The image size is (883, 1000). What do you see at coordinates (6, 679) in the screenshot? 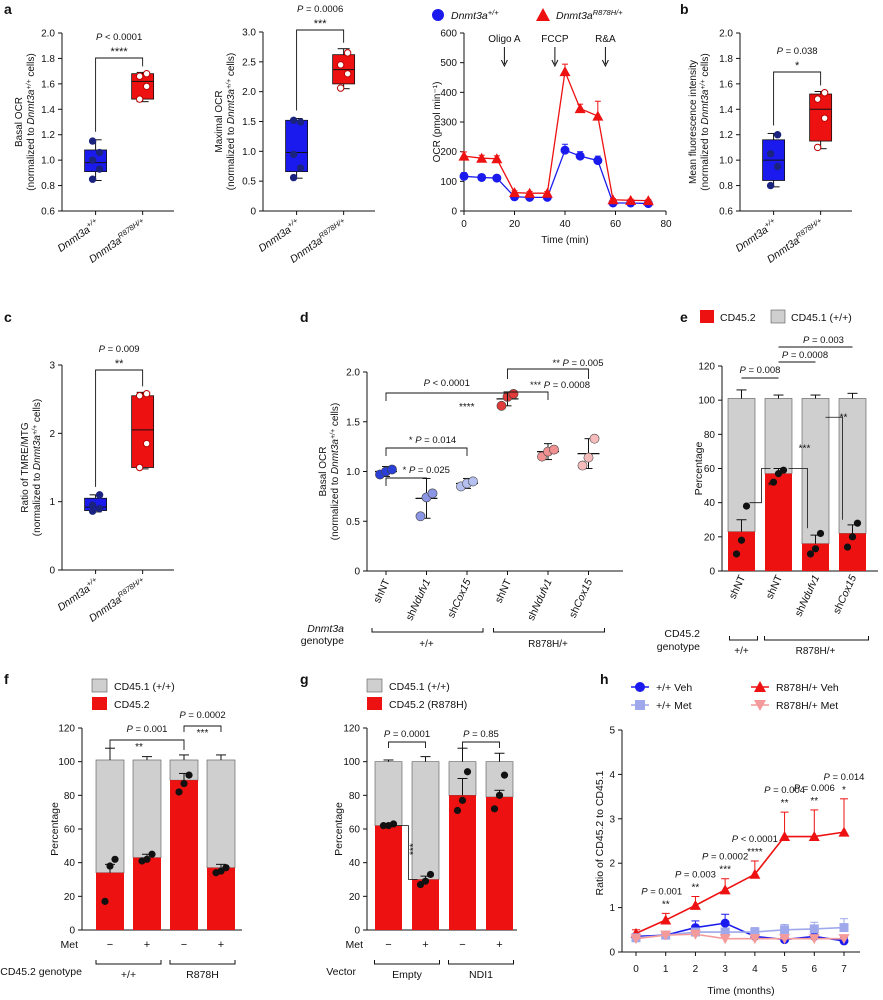
I see `panel-label: f` at bounding box center [6, 679].